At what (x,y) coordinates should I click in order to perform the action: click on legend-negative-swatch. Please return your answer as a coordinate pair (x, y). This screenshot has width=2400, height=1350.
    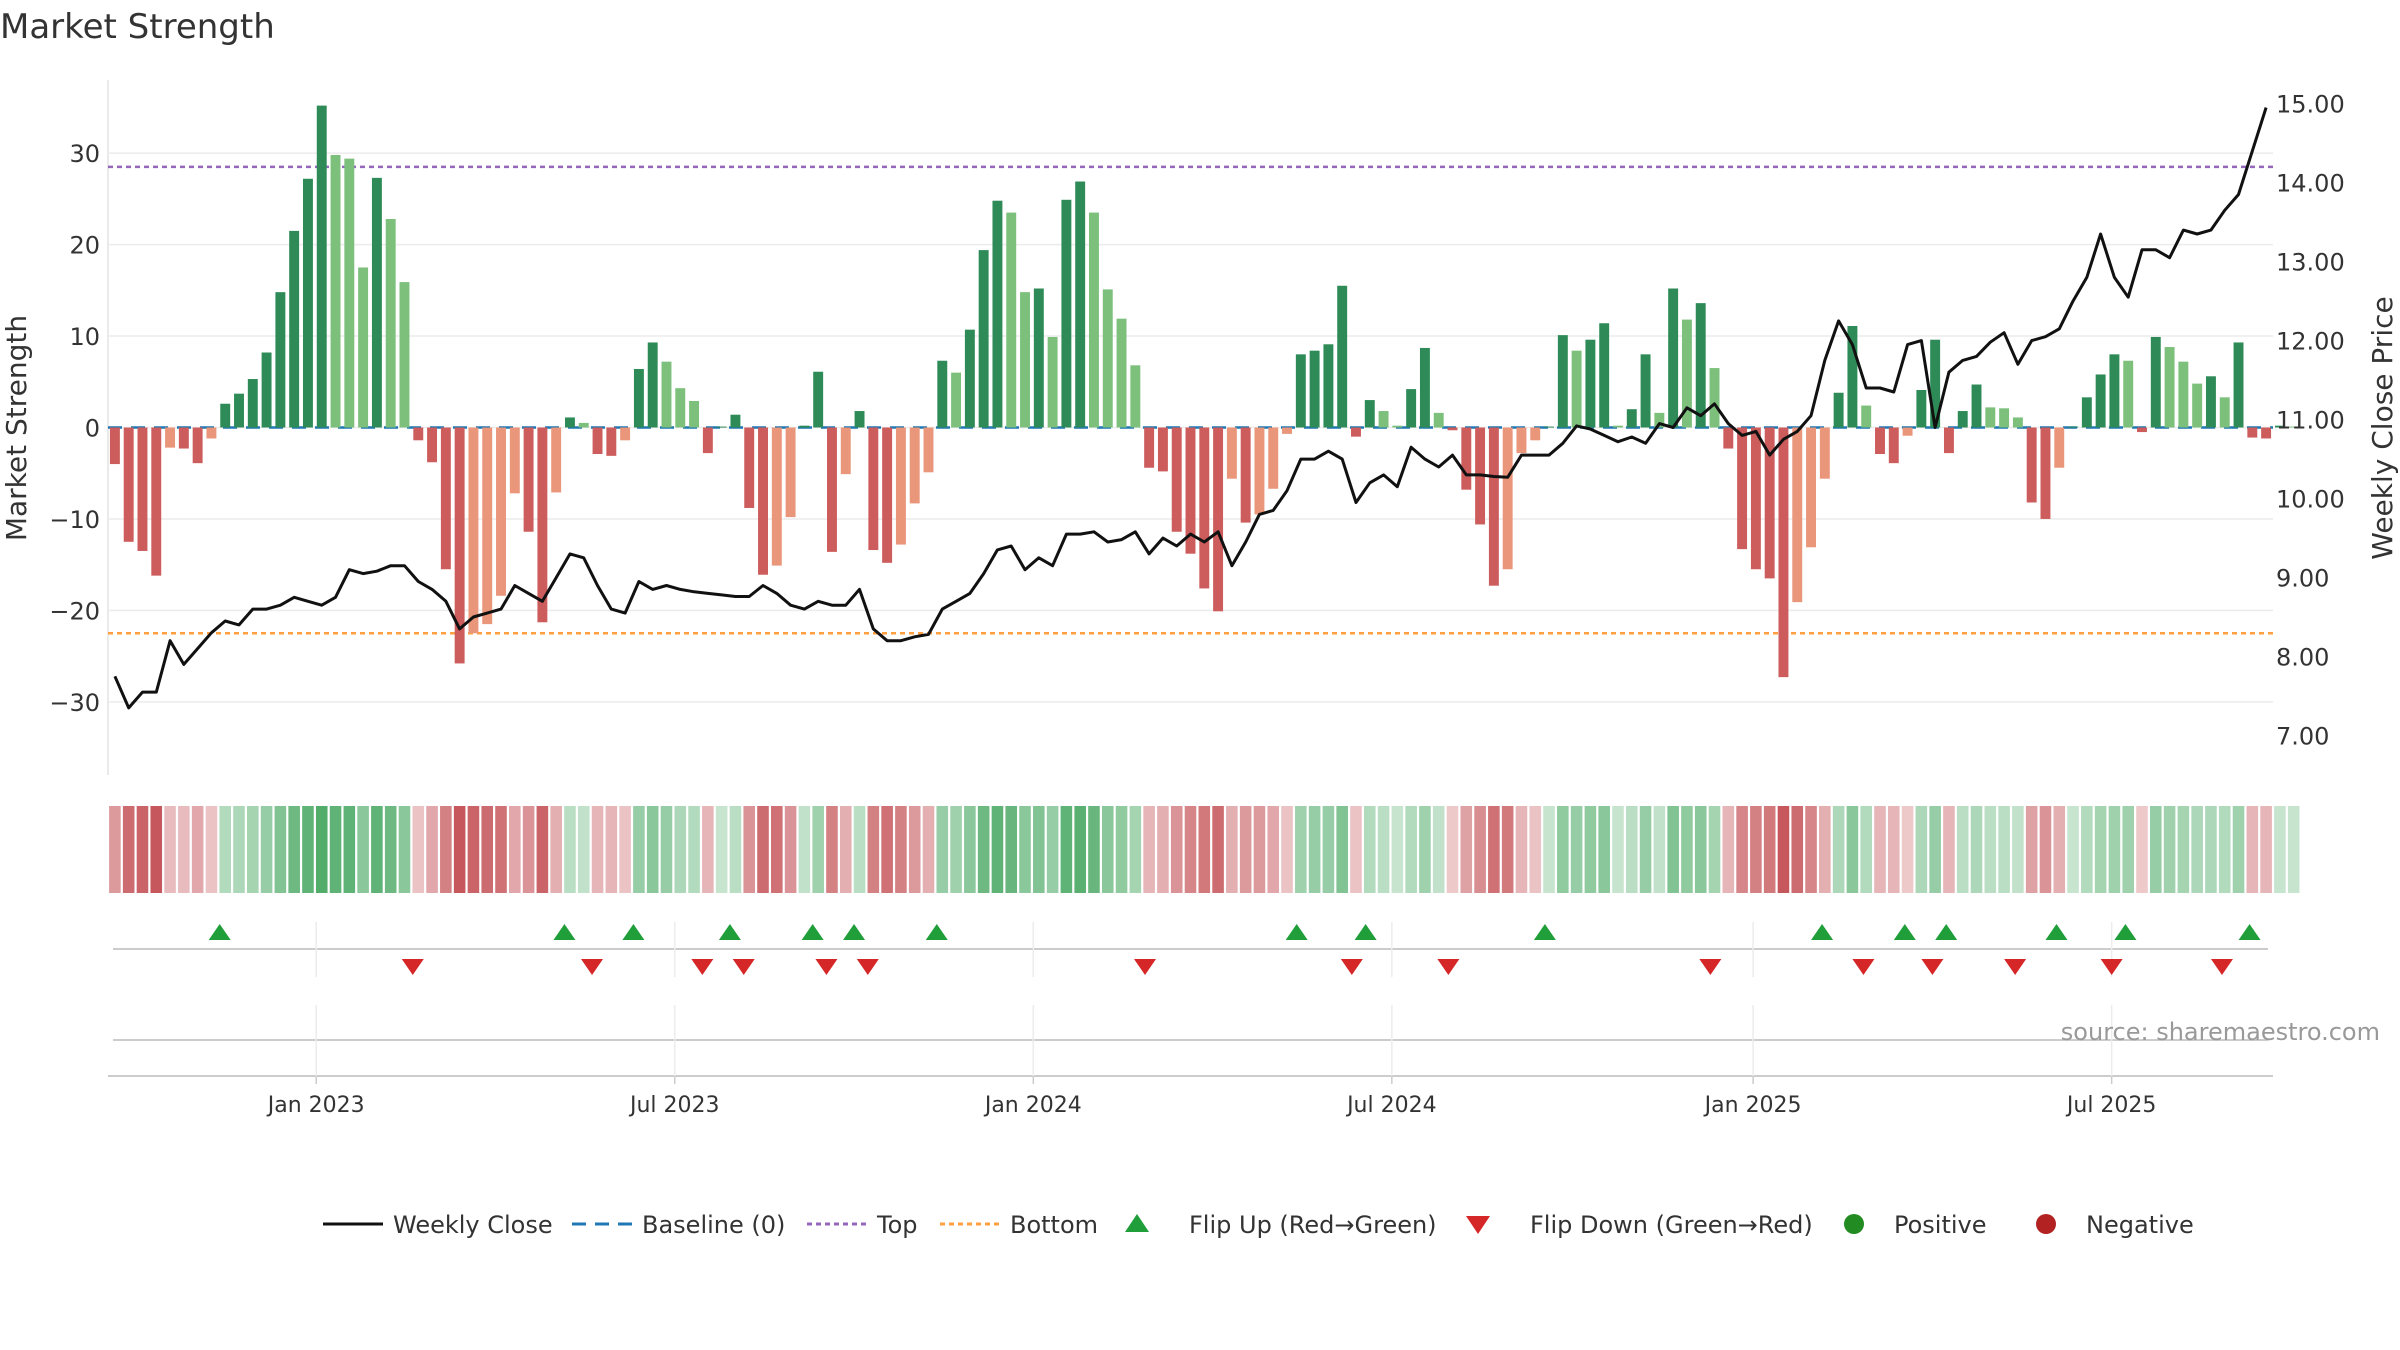
    Looking at the image, I should click on (2046, 1224).